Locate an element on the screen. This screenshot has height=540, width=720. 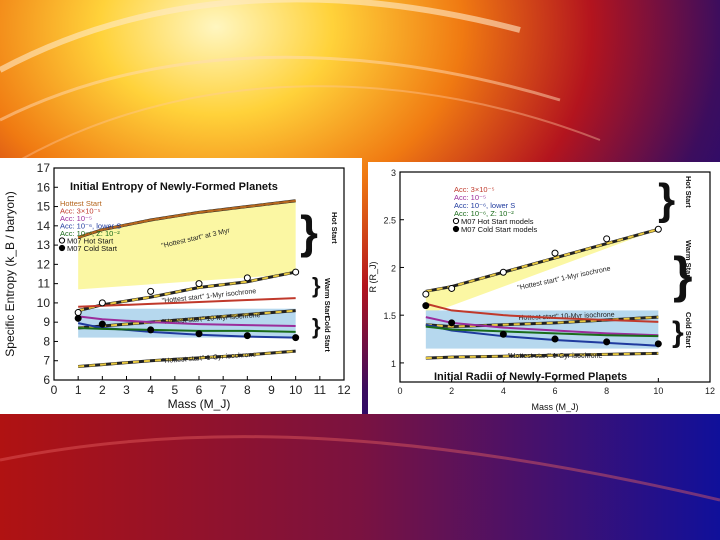
y-tick-label: 1 is located at coordinates (393, 364).